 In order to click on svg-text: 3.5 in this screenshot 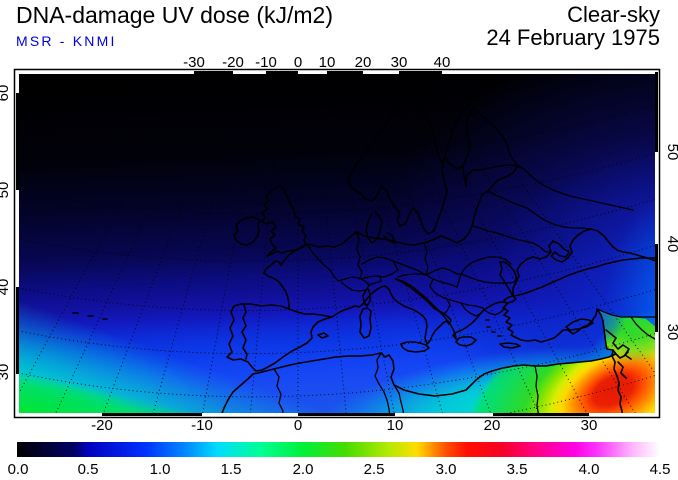, I will do `click(517, 469)`.